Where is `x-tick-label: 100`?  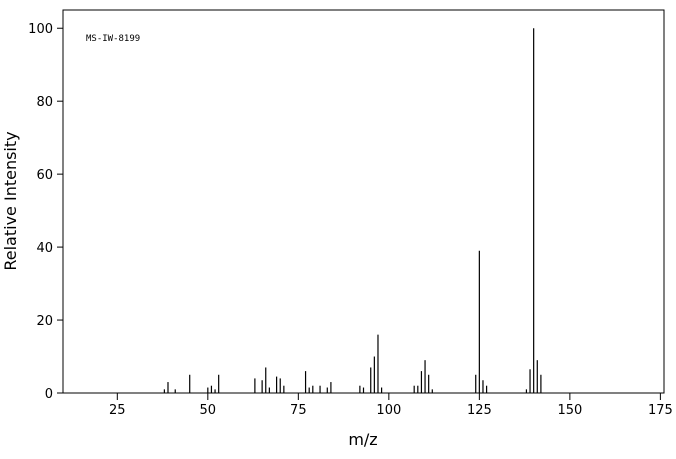
x-tick-label: 100 is located at coordinates (388, 410).